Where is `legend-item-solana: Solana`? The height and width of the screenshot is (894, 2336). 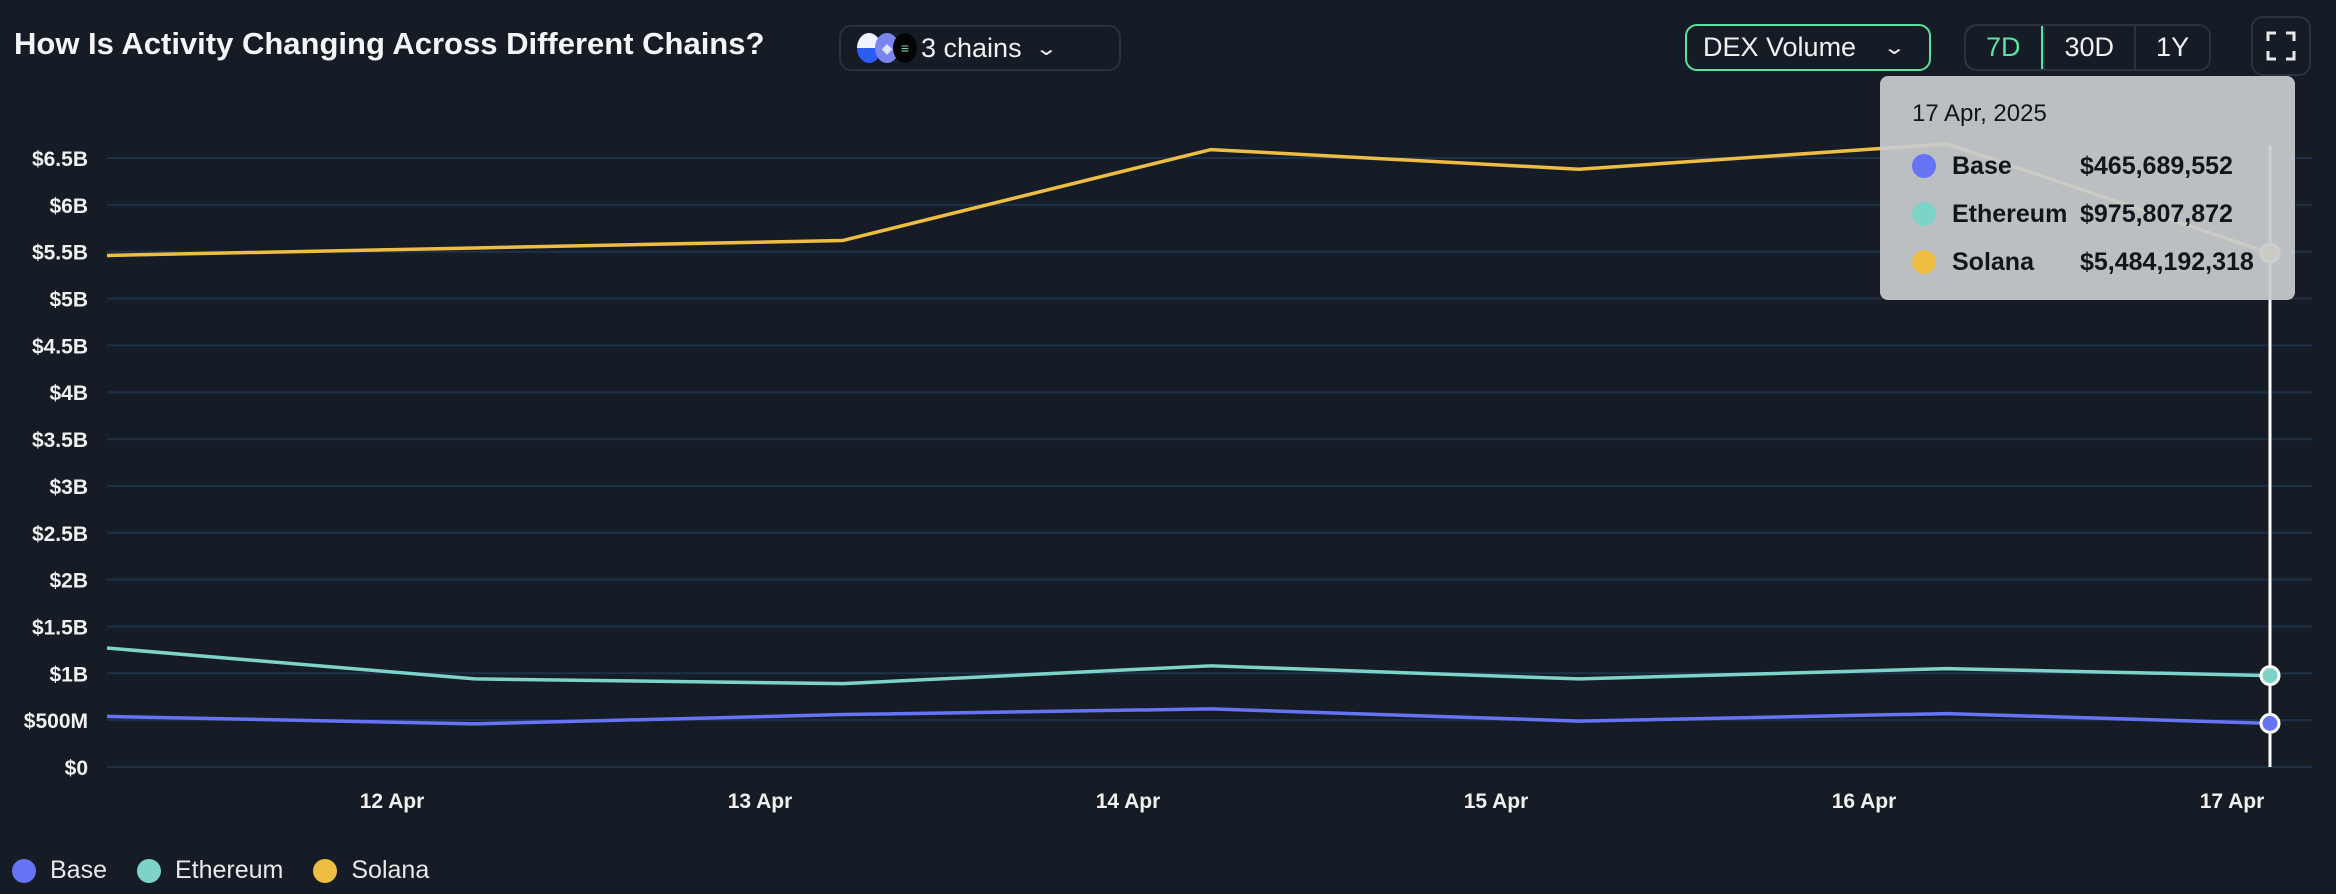 legend-item-solana: Solana is located at coordinates (371, 870).